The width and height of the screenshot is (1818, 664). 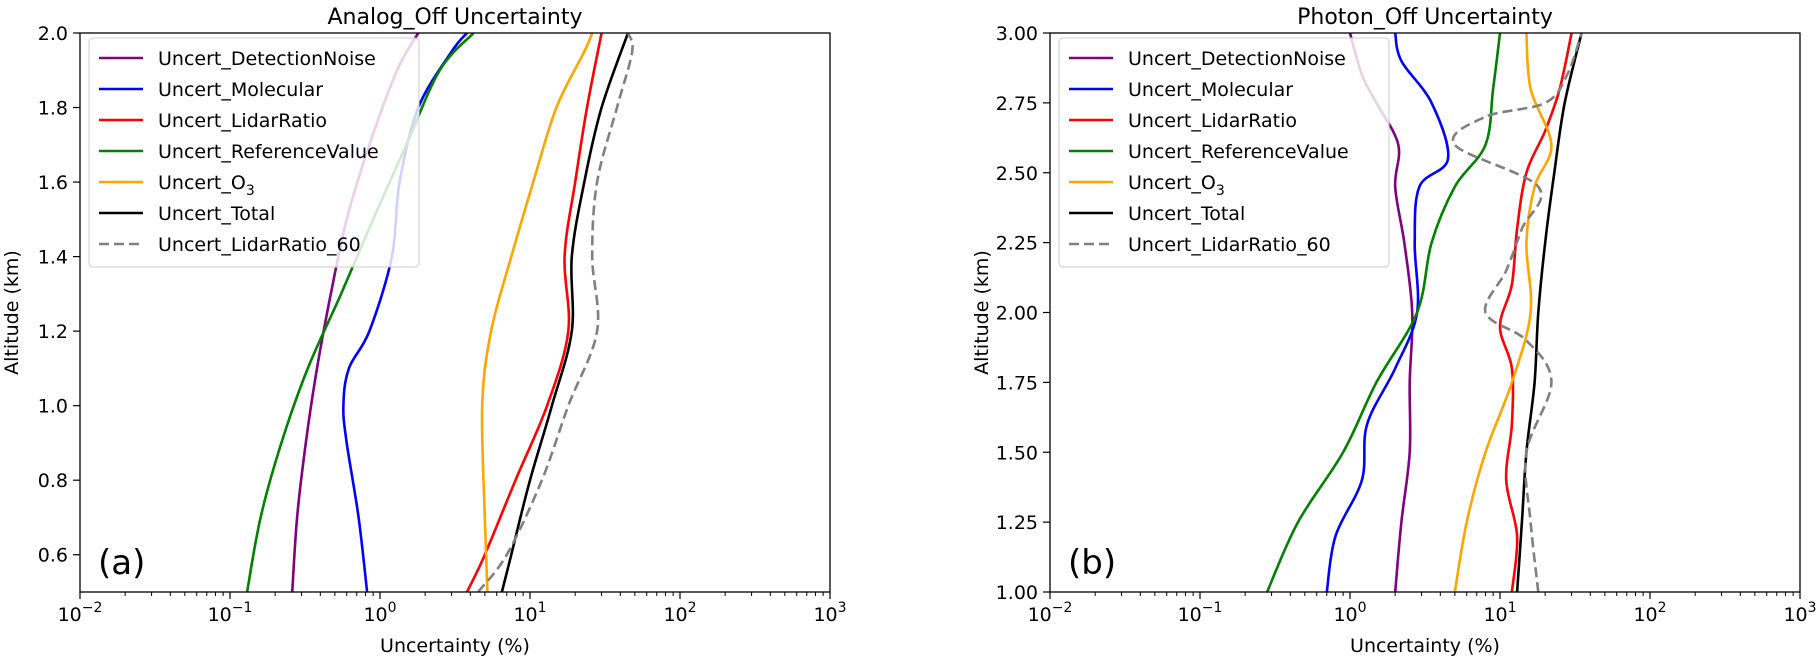 I want to click on series-group, so click(x=1424, y=312).